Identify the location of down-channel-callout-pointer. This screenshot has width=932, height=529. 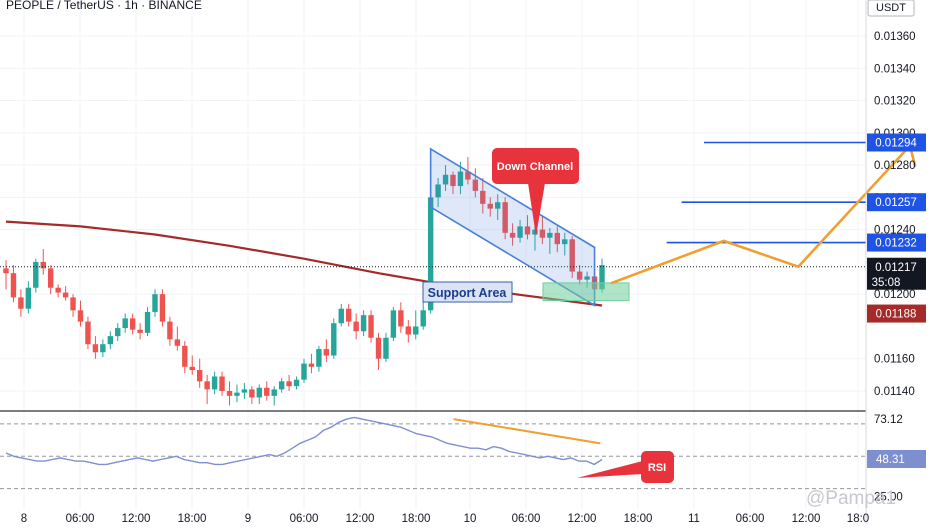
(536, 209).